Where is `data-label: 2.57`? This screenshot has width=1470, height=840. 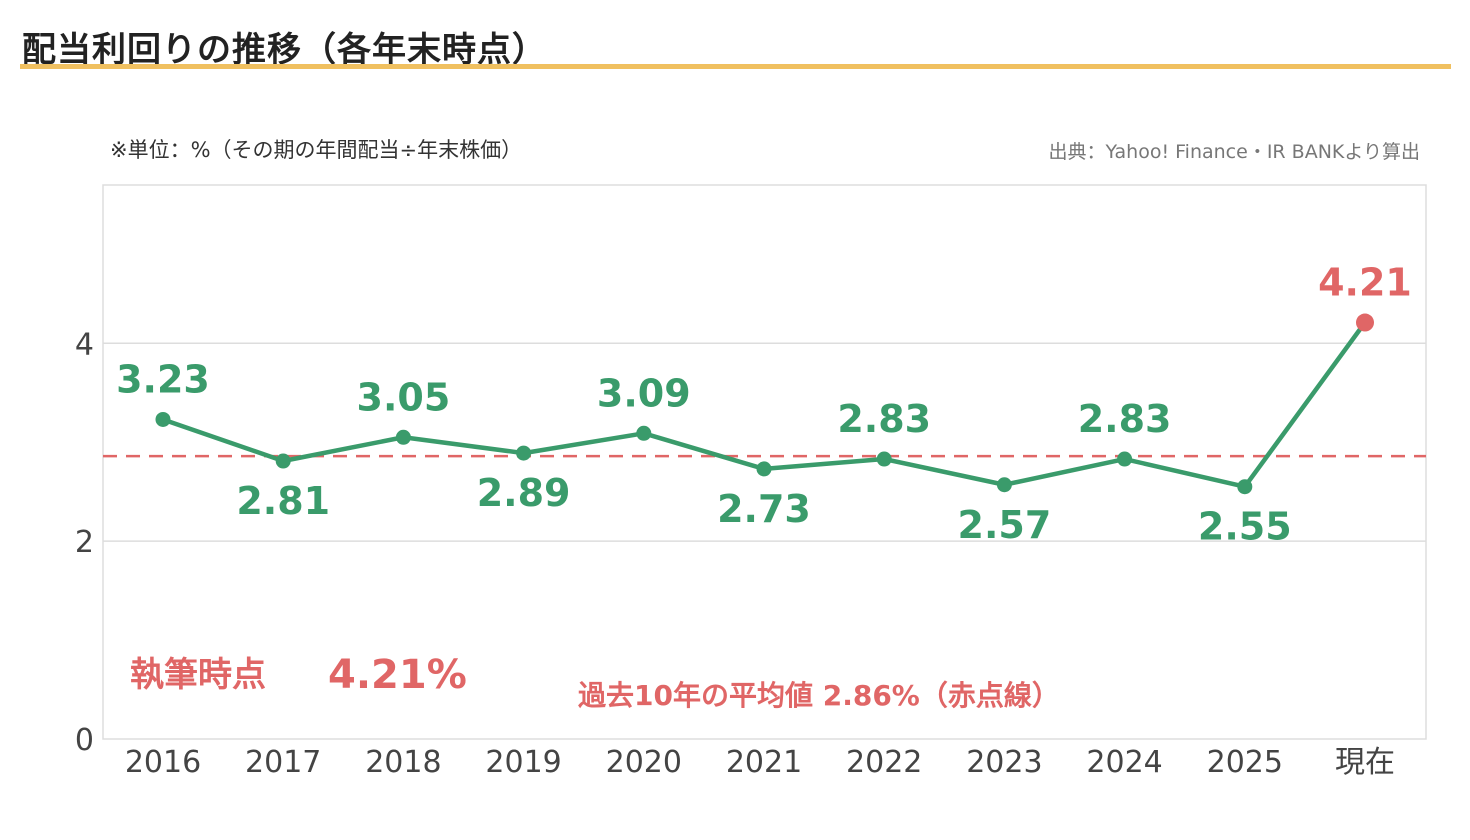
data-label: 2.57 is located at coordinates (1005, 525).